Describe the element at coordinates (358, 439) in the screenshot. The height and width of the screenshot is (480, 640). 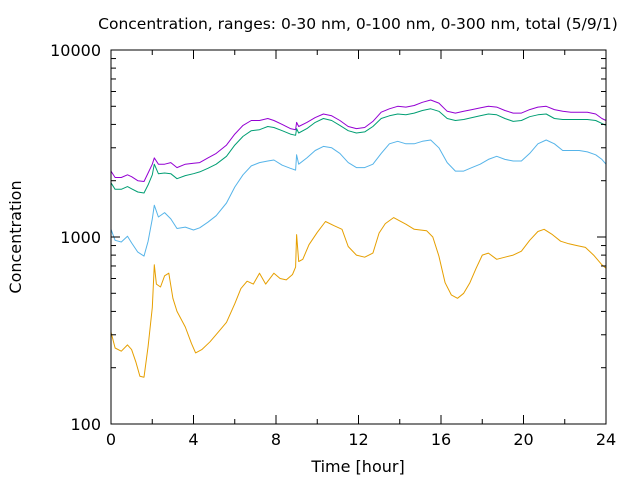
I see `x-tick-label: 12` at that location.